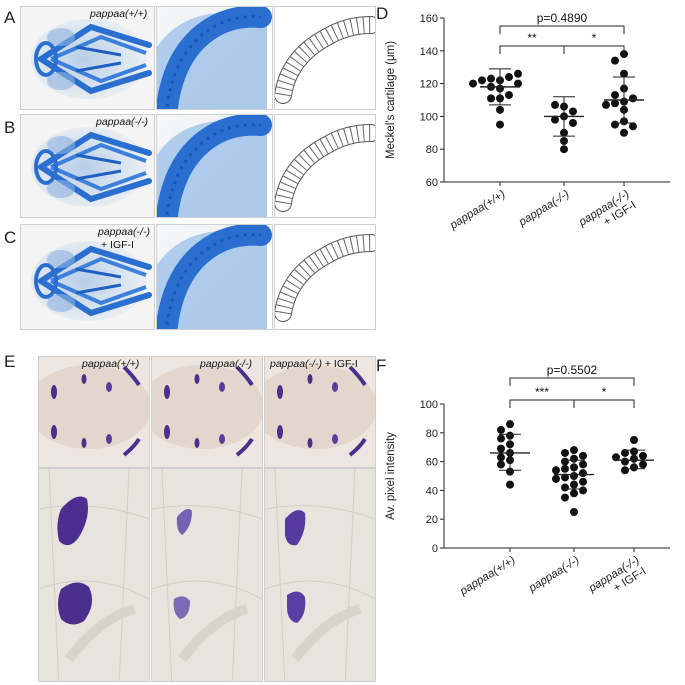  I want to click on y-tick-label: 100, so click(429, 405).